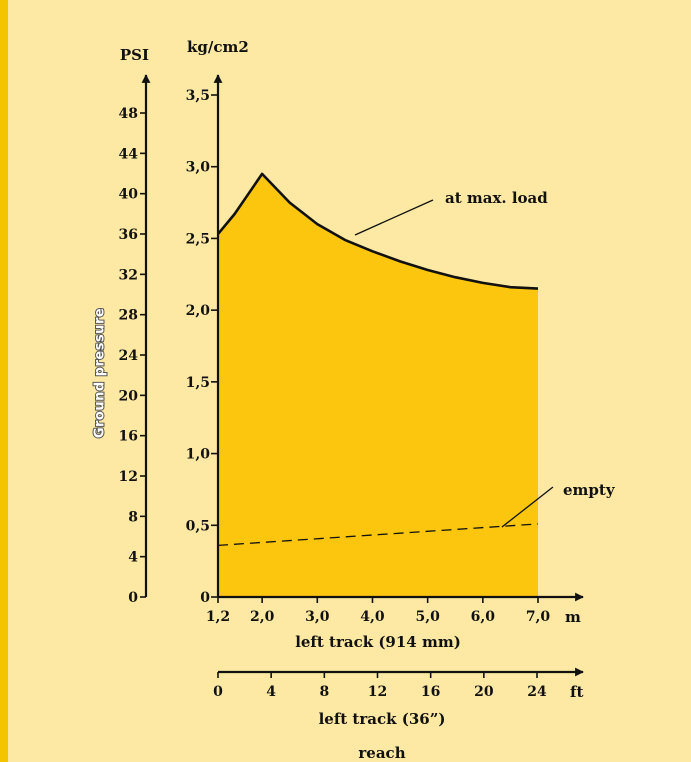 Image resolution: width=691 pixels, height=762 pixels. I want to click on empty-leader, so click(527, 507).